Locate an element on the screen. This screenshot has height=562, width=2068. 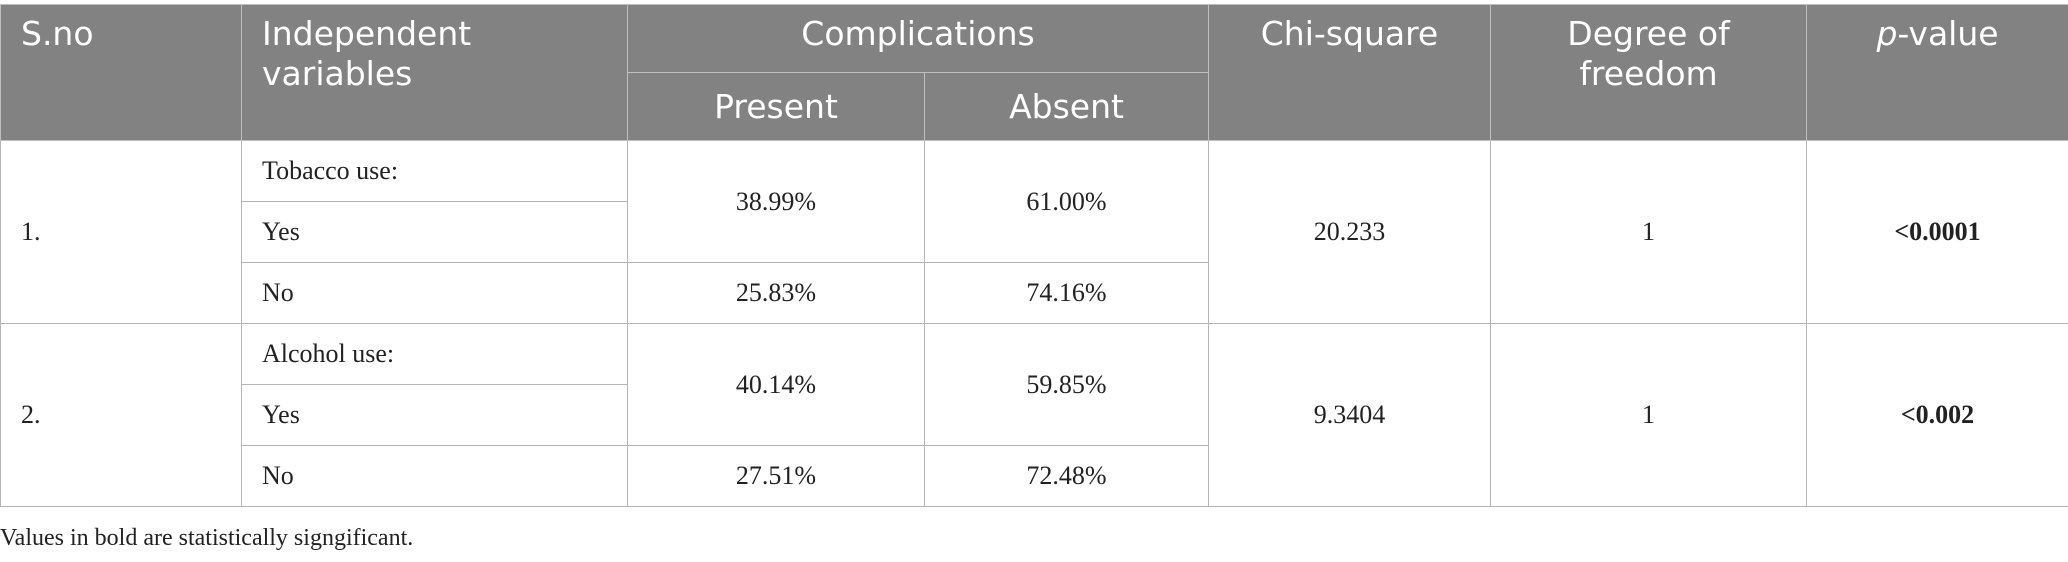
yes-present-value: 40.14% is located at coordinates (776, 384).